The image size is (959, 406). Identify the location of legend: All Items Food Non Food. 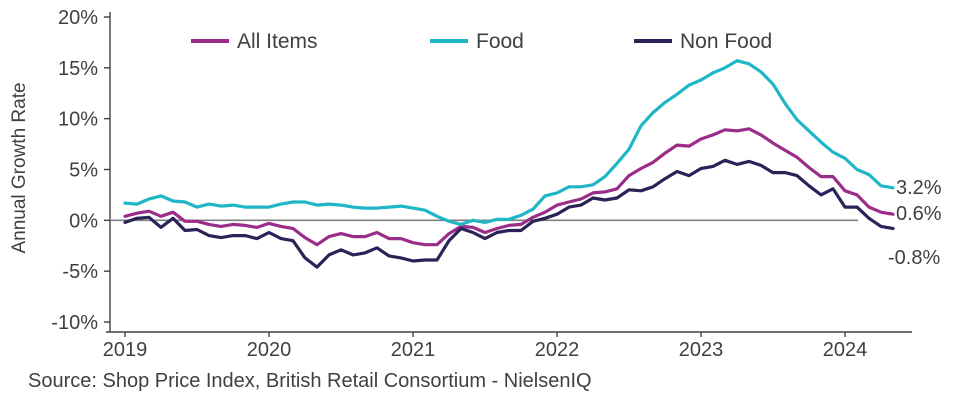
(481, 41).